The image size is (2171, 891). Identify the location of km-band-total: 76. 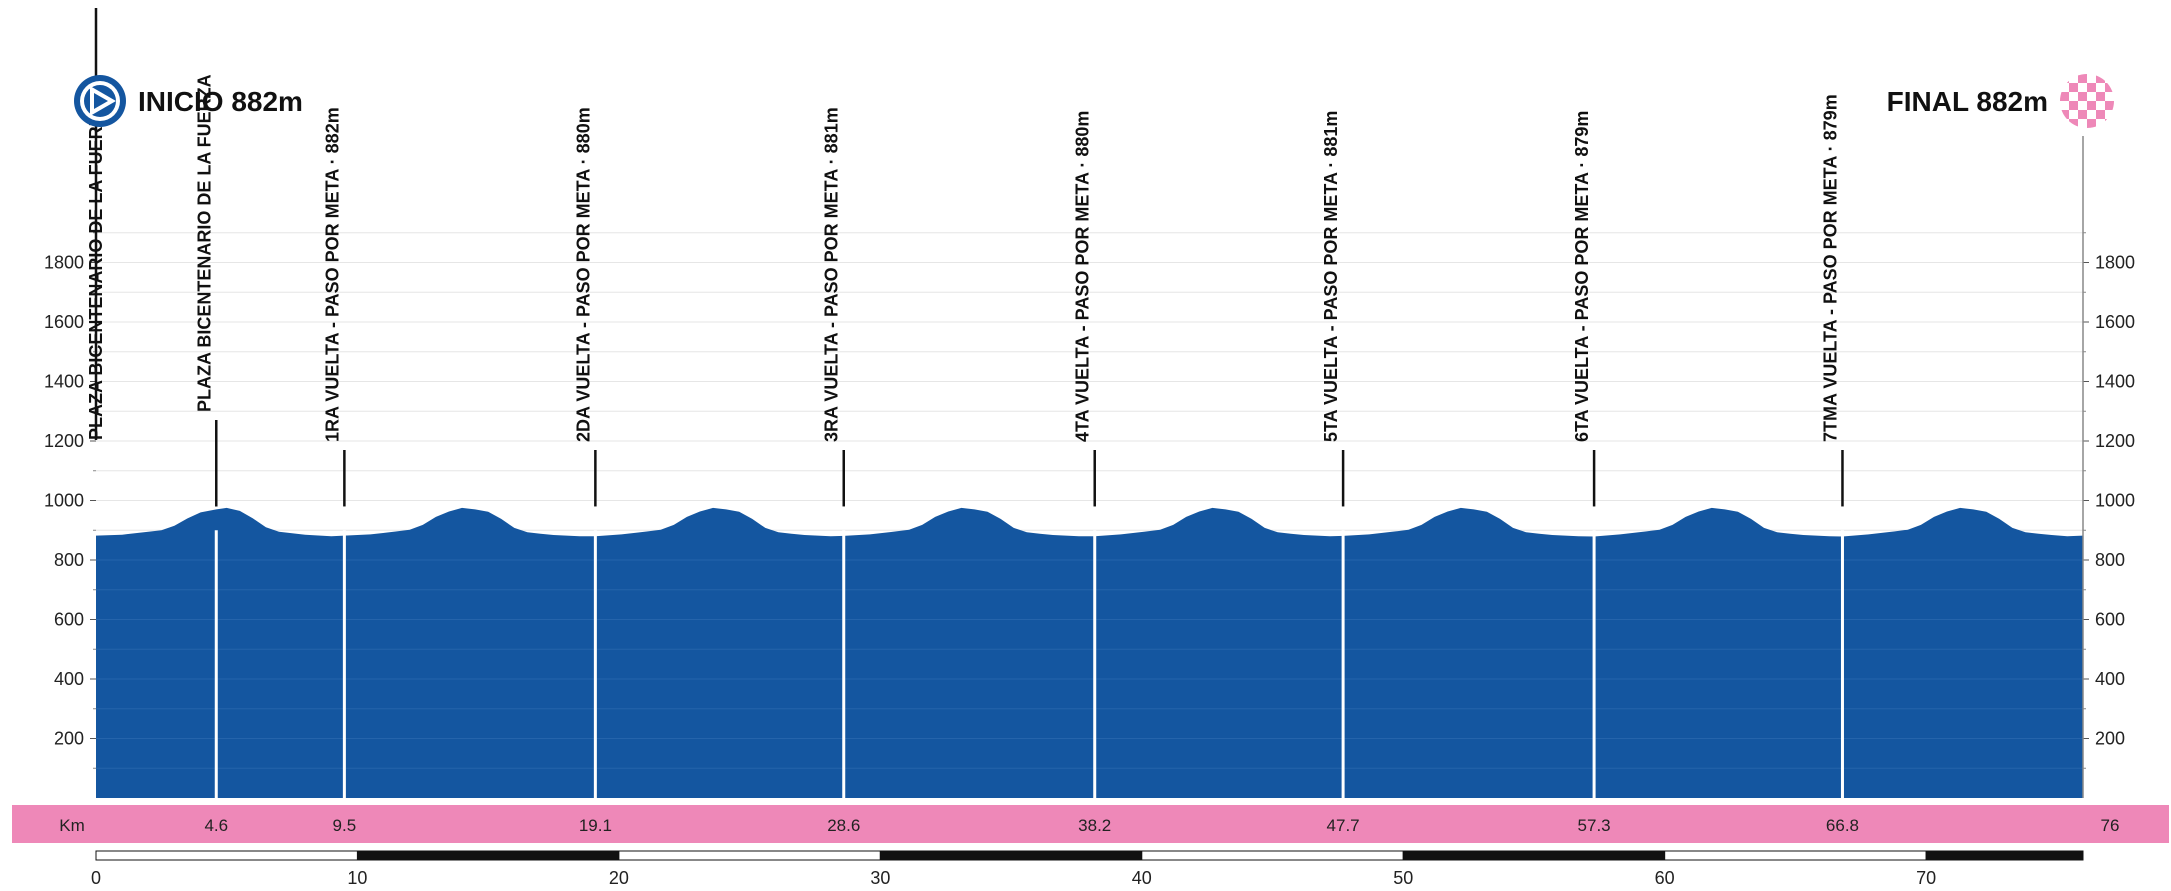
(2110, 825).